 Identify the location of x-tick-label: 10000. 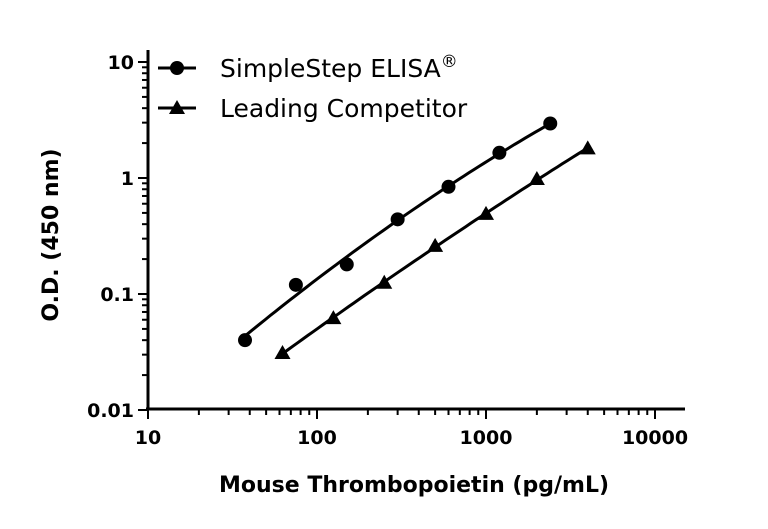
(655, 438).